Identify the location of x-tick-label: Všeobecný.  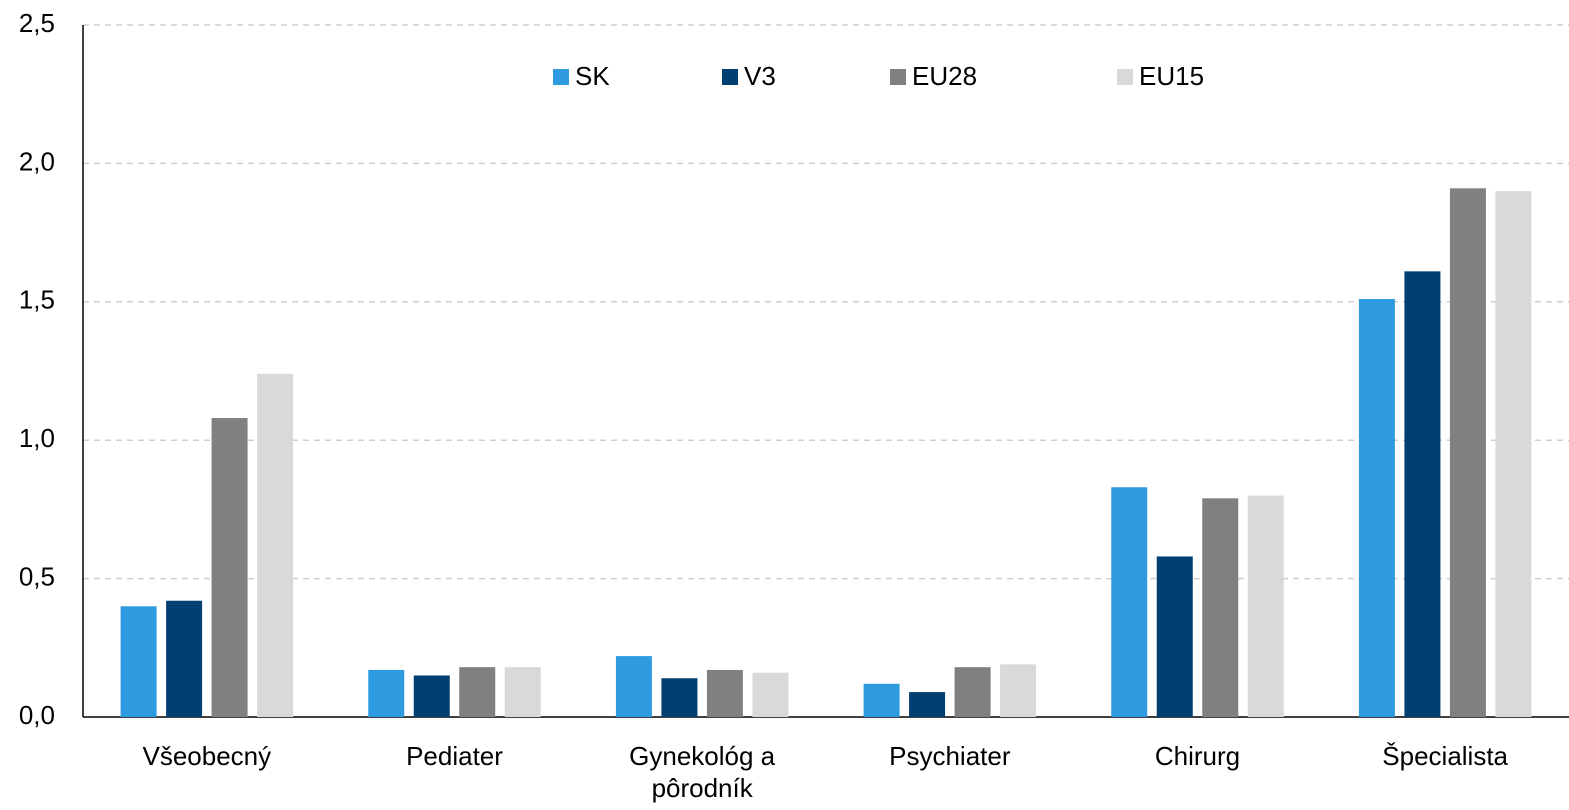
(207, 756).